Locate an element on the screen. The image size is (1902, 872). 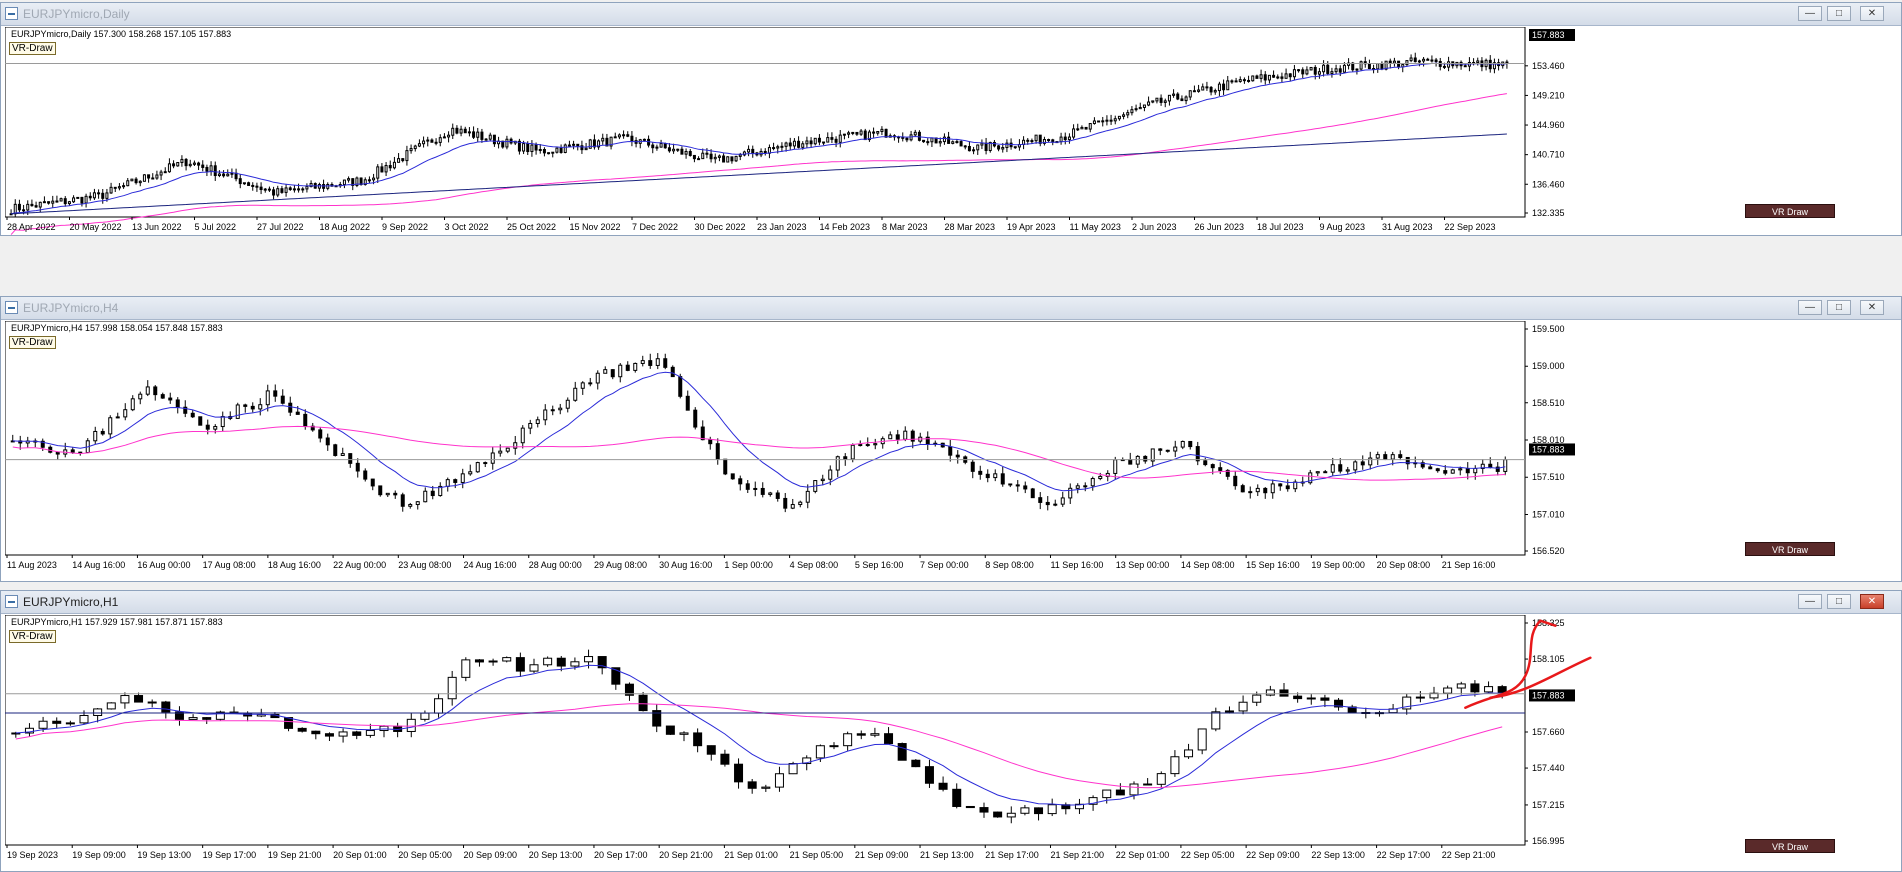
price-axis-label: 140.710 is located at coordinates (1548, 155).